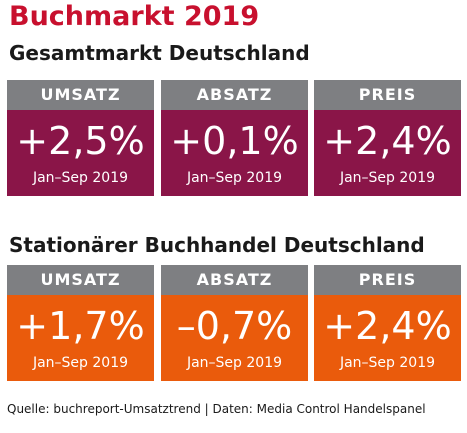 This screenshot has width=467, height=433. What do you see at coordinates (234, 326) in the screenshot?
I see `kpi-value: –0,7%` at bounding box center [234, 326].